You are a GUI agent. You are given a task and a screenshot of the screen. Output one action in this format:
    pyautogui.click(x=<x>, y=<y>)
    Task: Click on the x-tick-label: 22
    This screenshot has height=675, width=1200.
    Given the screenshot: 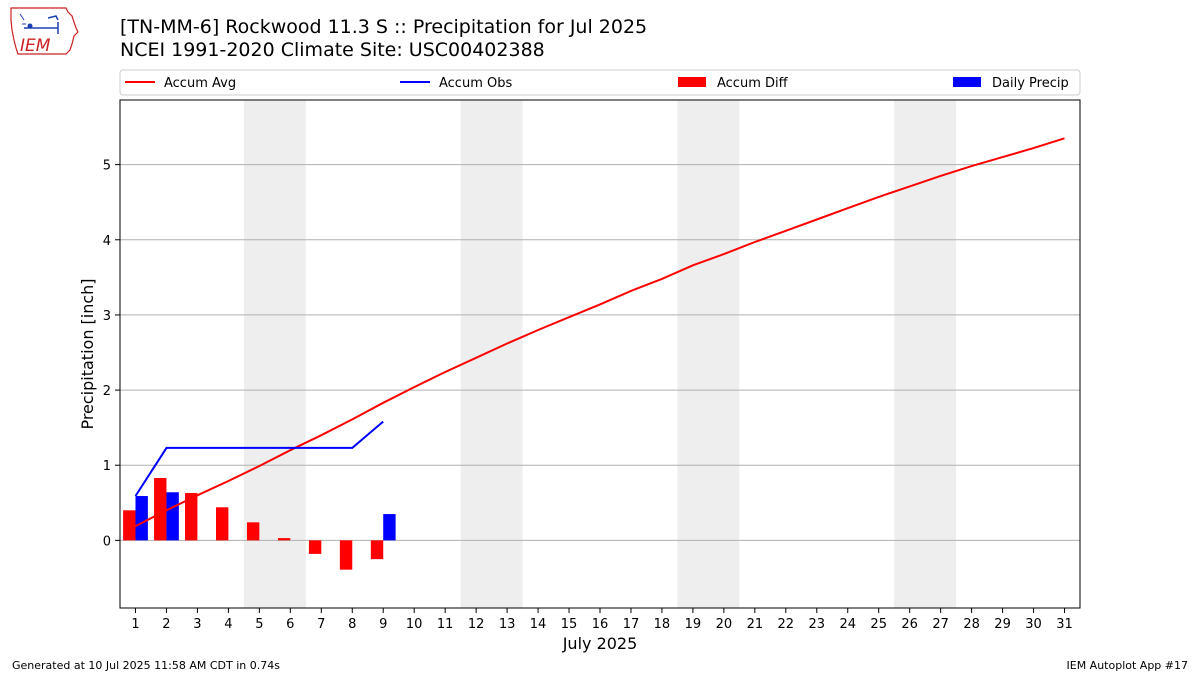 What is the action you would take?
    pyautogui.click(x=786, y=624)
    